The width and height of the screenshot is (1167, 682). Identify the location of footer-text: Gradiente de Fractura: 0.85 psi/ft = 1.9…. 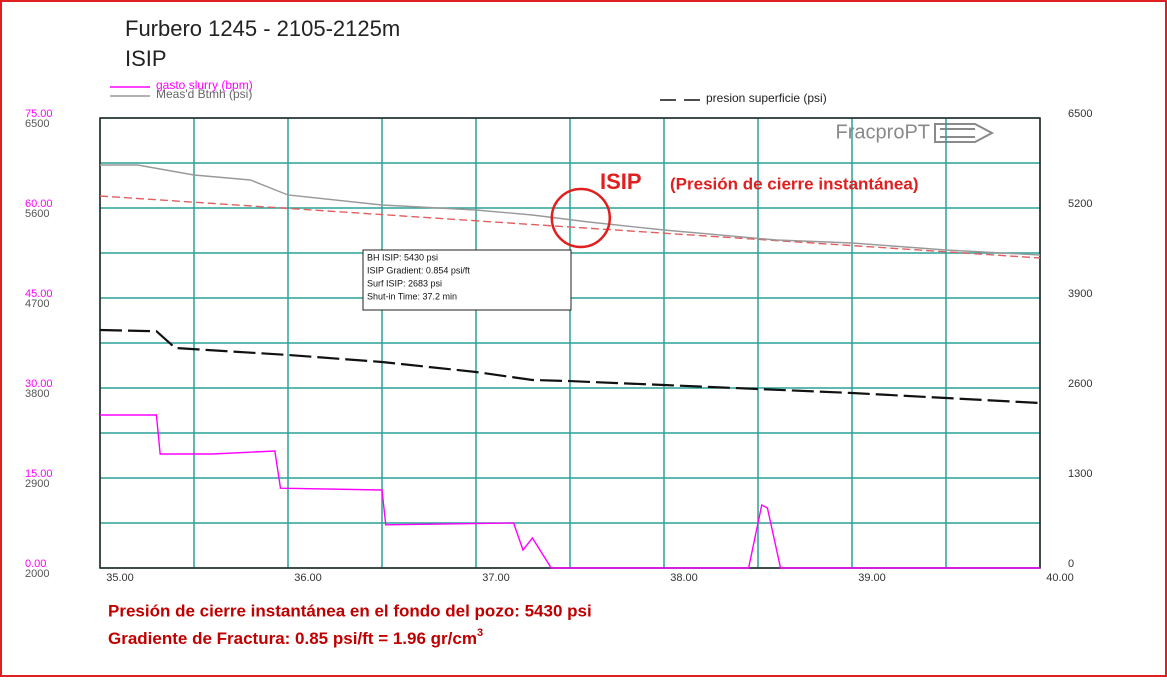
(292, 638).